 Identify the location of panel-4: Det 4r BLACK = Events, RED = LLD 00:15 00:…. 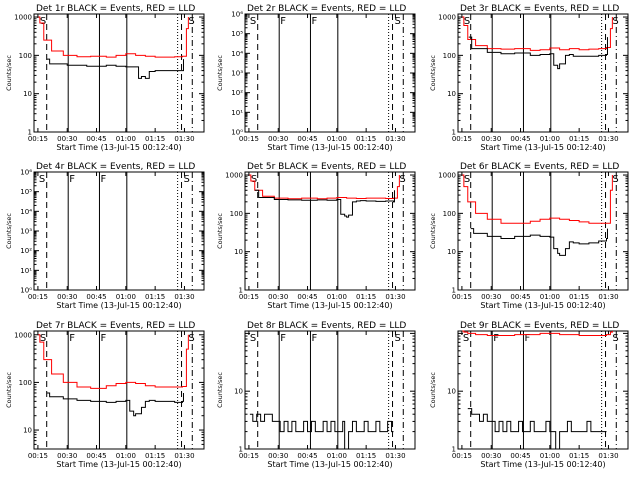
(105, 236).